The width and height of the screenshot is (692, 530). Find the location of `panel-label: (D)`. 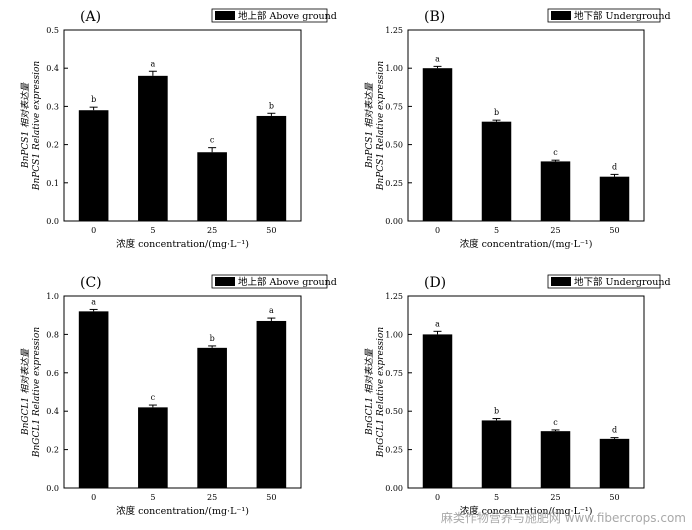

panel-label: (D) is located at coordinates (435, 283).